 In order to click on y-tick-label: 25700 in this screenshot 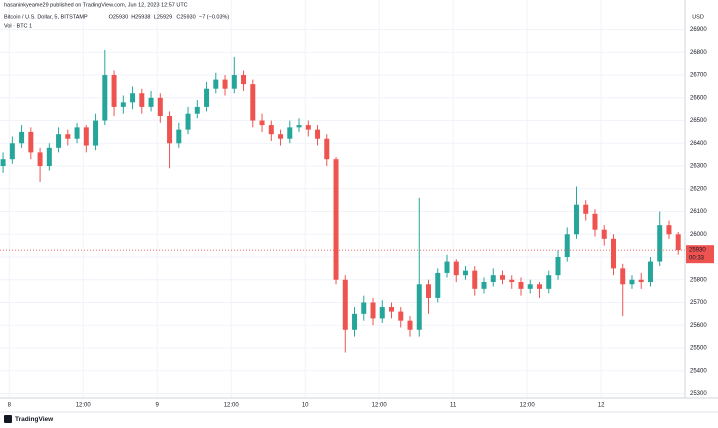, I will do `click(698, 303)`.